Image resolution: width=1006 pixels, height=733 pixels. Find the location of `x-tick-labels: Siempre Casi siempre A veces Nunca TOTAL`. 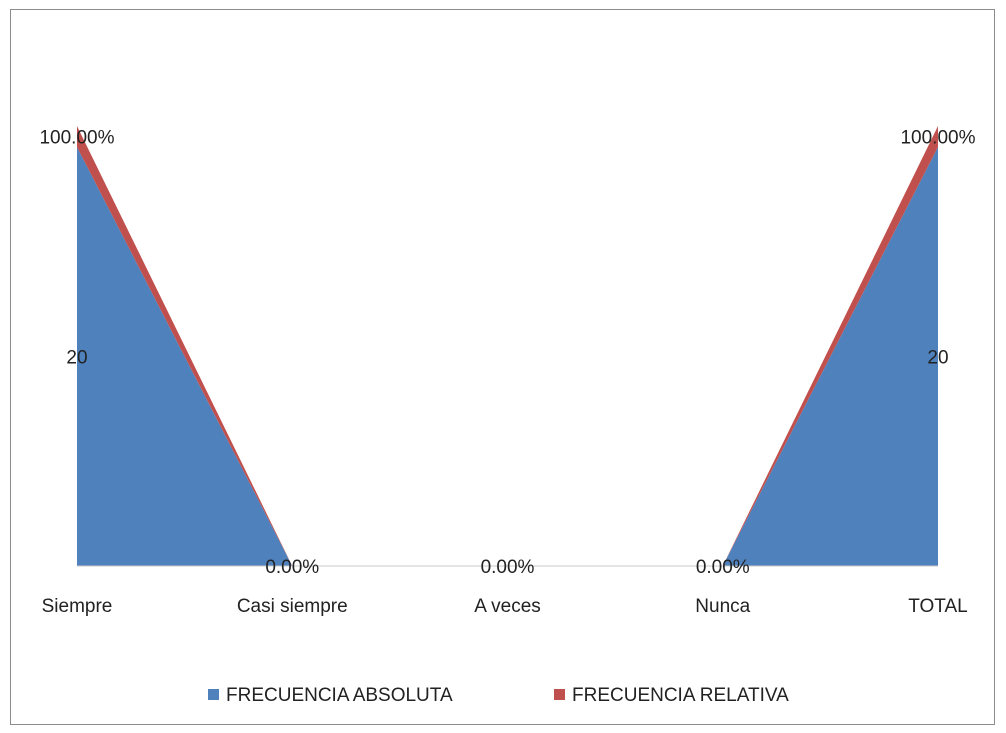

x-tick-labels: Siempre Casi siempre A veces Nunca TOTAL is located at coordinates (505, 606).